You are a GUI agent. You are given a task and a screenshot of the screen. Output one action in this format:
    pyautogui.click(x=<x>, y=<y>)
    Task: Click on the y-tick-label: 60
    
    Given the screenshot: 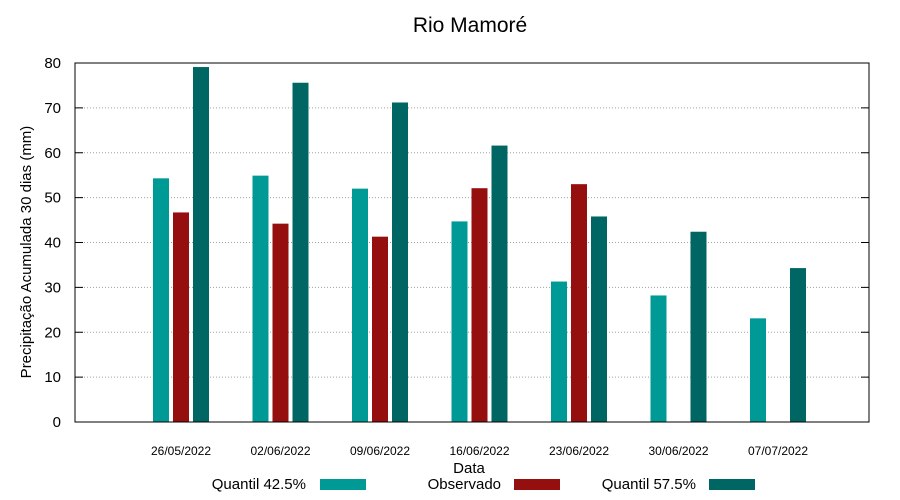 What is the action you would take?
    pyautogui.click(x=52, y=153)
    